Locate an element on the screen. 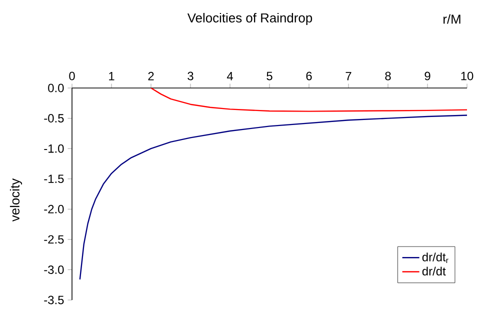  y-tick-label: -2.5 is located at coordinates (54, 239).